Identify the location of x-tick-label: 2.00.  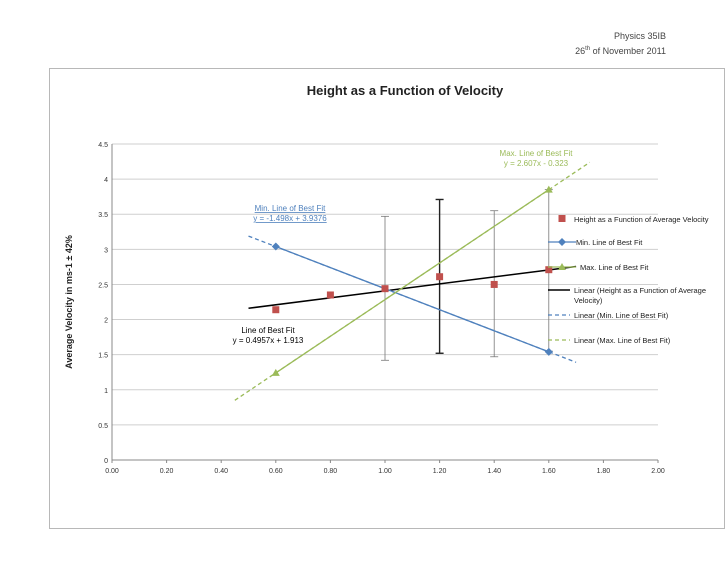
(658, 471).